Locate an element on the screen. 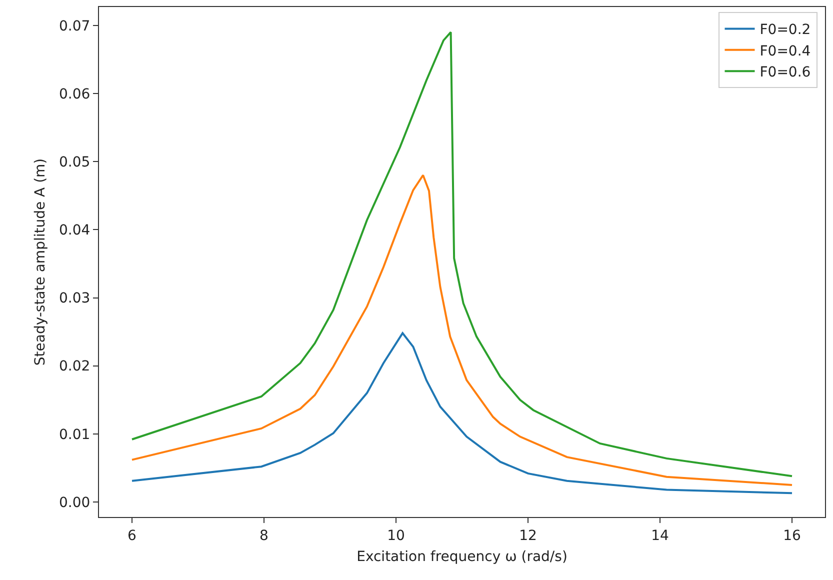 This screenshot has height=580, width=833. x-tick-label: 12 is located at coordinates (528, 536).